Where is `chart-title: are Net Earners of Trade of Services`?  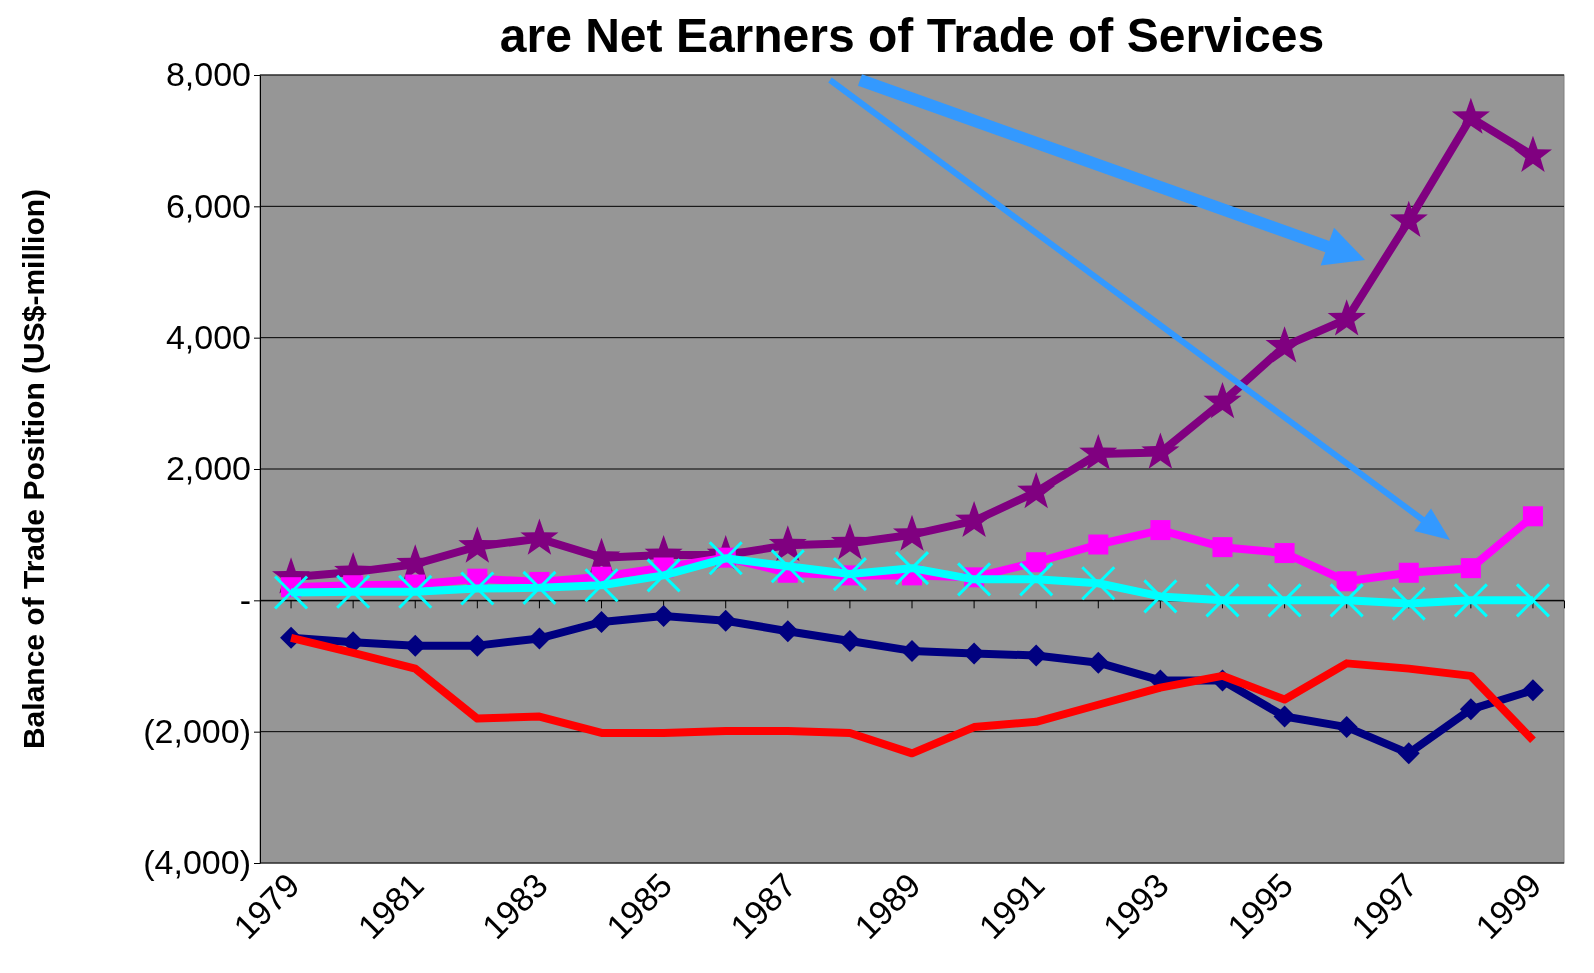 chart-title: are Net Earners of Trade of Services is located at coordinates (912, 35).